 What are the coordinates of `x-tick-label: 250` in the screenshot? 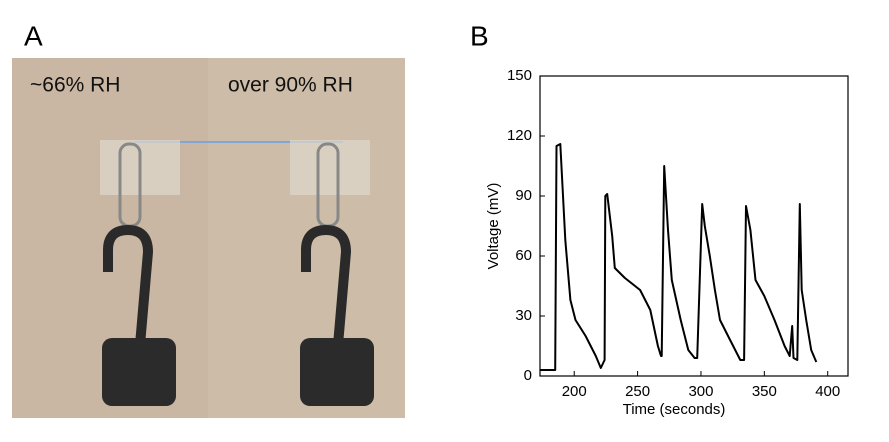 It's located at (637, 391).